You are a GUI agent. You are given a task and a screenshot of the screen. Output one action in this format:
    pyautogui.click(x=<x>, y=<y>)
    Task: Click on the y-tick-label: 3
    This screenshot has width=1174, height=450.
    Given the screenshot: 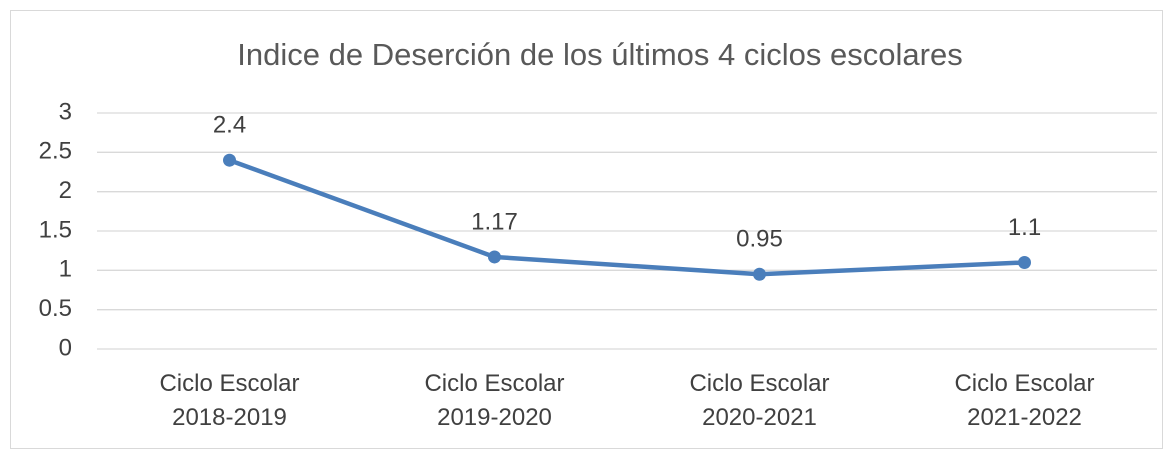 What is the action you would take?
    pyautogui.click(x=65, y=111)
    